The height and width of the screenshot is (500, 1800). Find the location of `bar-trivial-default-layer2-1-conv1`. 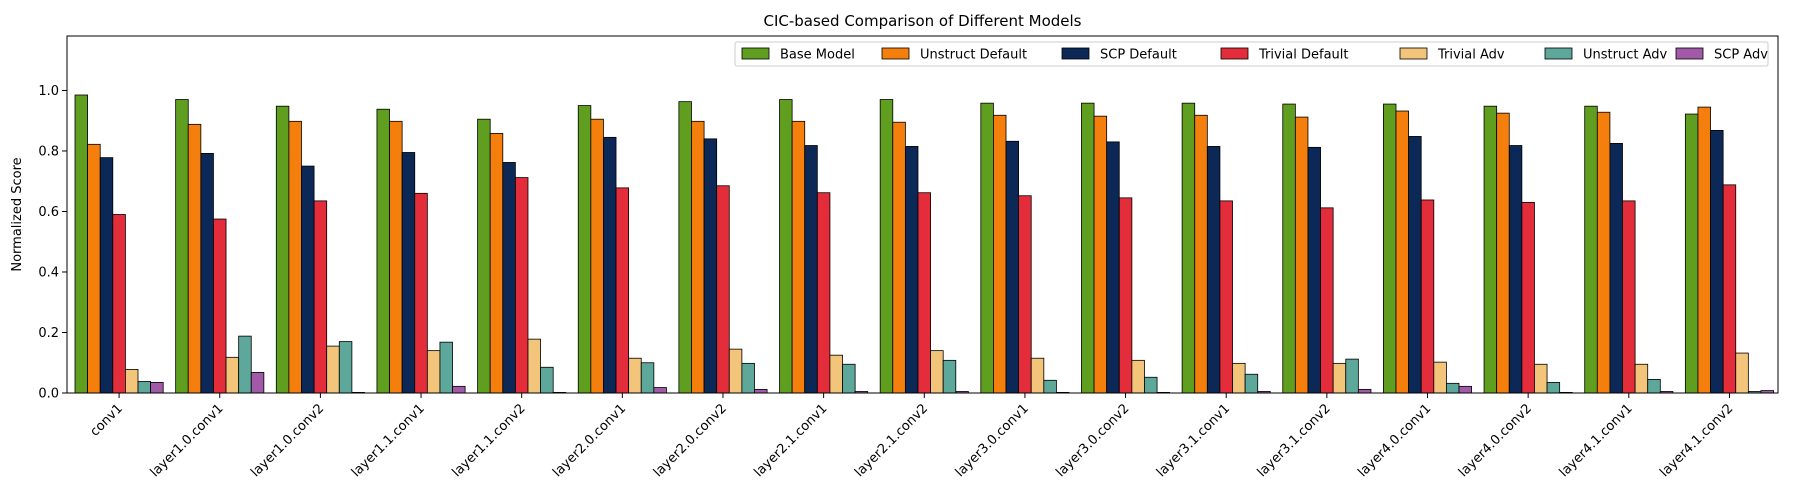

bar-trivial-default-layer2-1-conv1 is located at coordinates (823, 293).